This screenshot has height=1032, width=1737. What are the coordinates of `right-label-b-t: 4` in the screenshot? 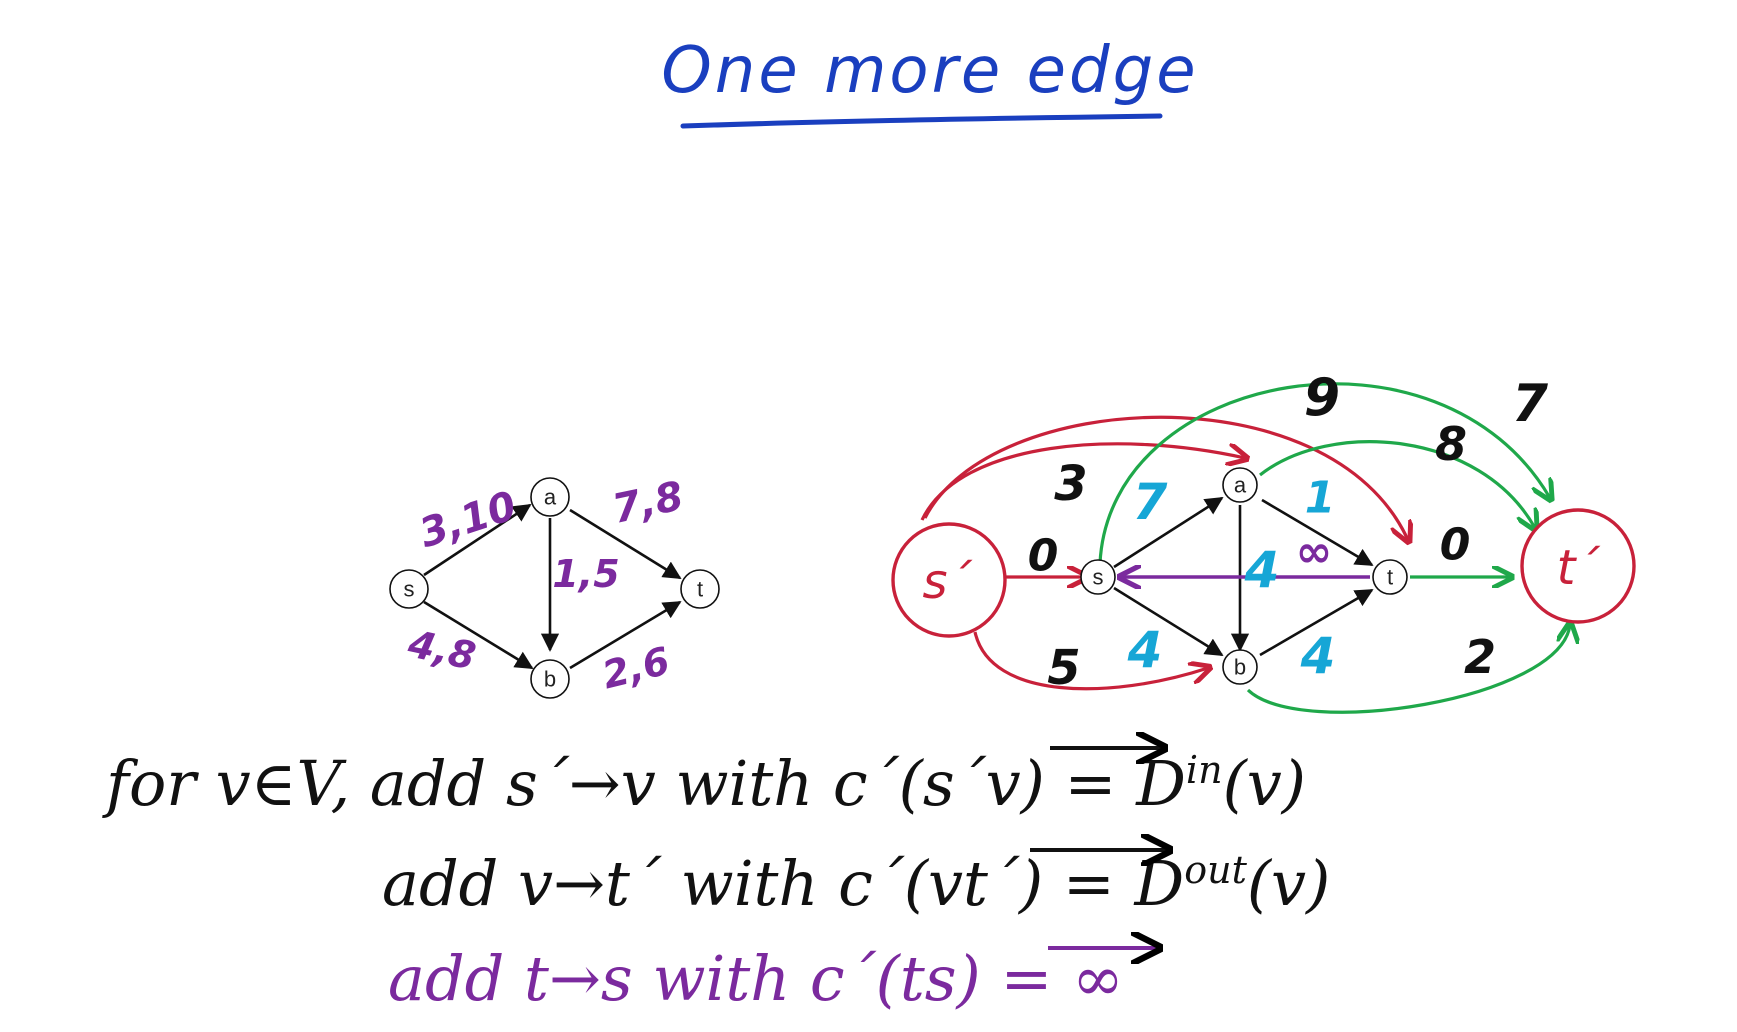 It's located at (1318, 656).